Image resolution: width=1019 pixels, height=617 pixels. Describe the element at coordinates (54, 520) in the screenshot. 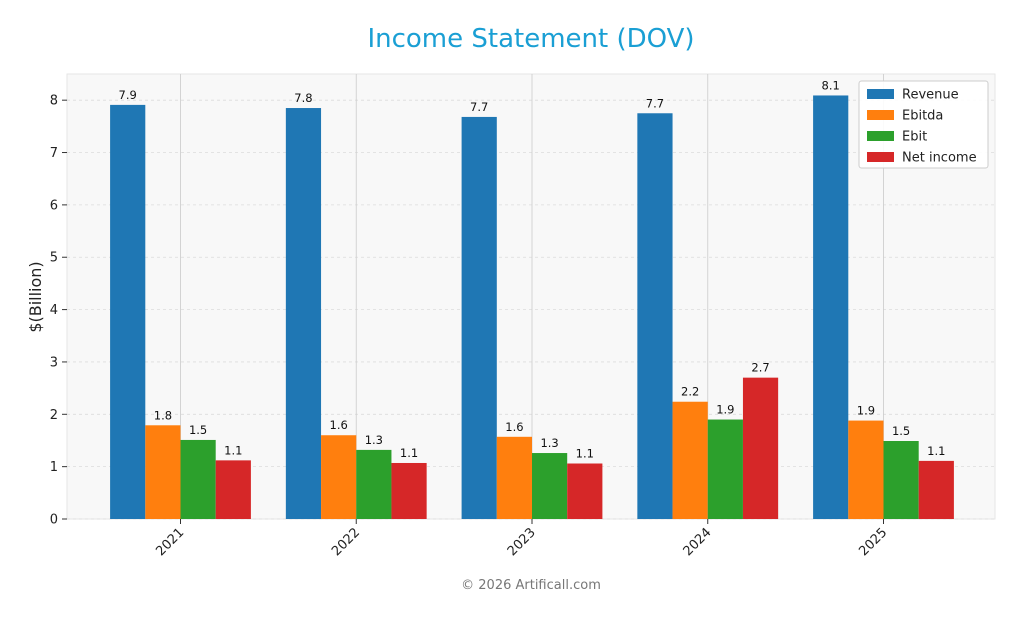

I see `y-tick-label: 0` at that location.